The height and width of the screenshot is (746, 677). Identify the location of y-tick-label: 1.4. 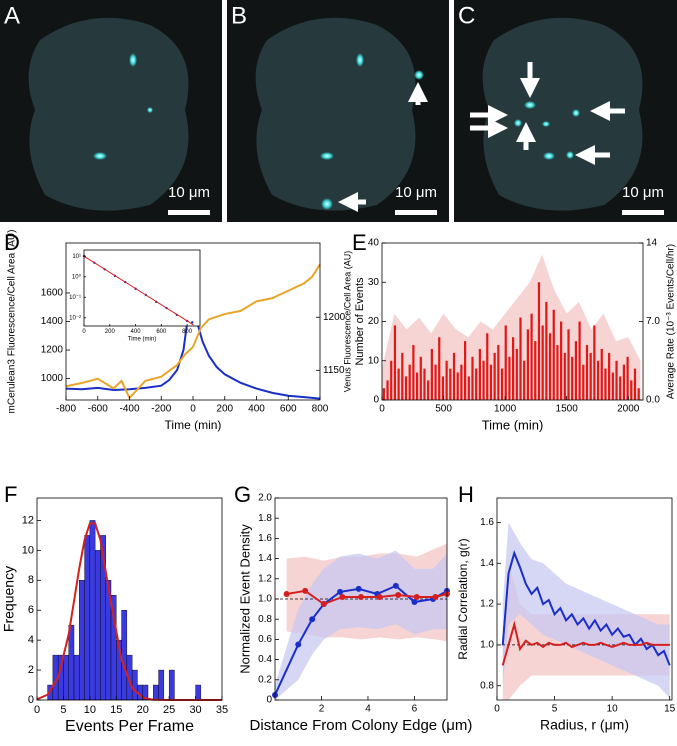
(487, 563).